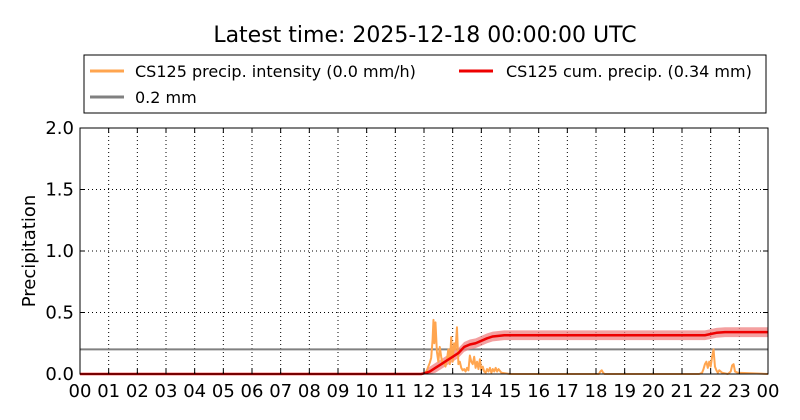 Image resolution: width=800 pixels, height=420 pixels. What do you see at coordinates (280, 391) in the screenshot?
I see `x-tick-label: 07` at bounding box center [280, 391].